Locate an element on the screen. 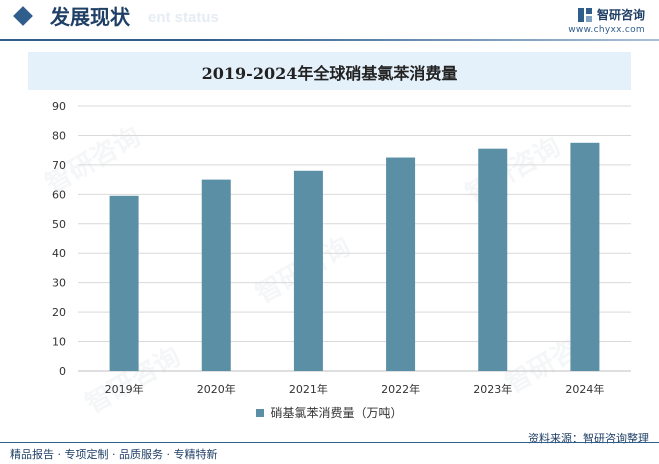 The height and width of the screenshot is (464, 659). legend-swatch is located at coordinates (260, 412).